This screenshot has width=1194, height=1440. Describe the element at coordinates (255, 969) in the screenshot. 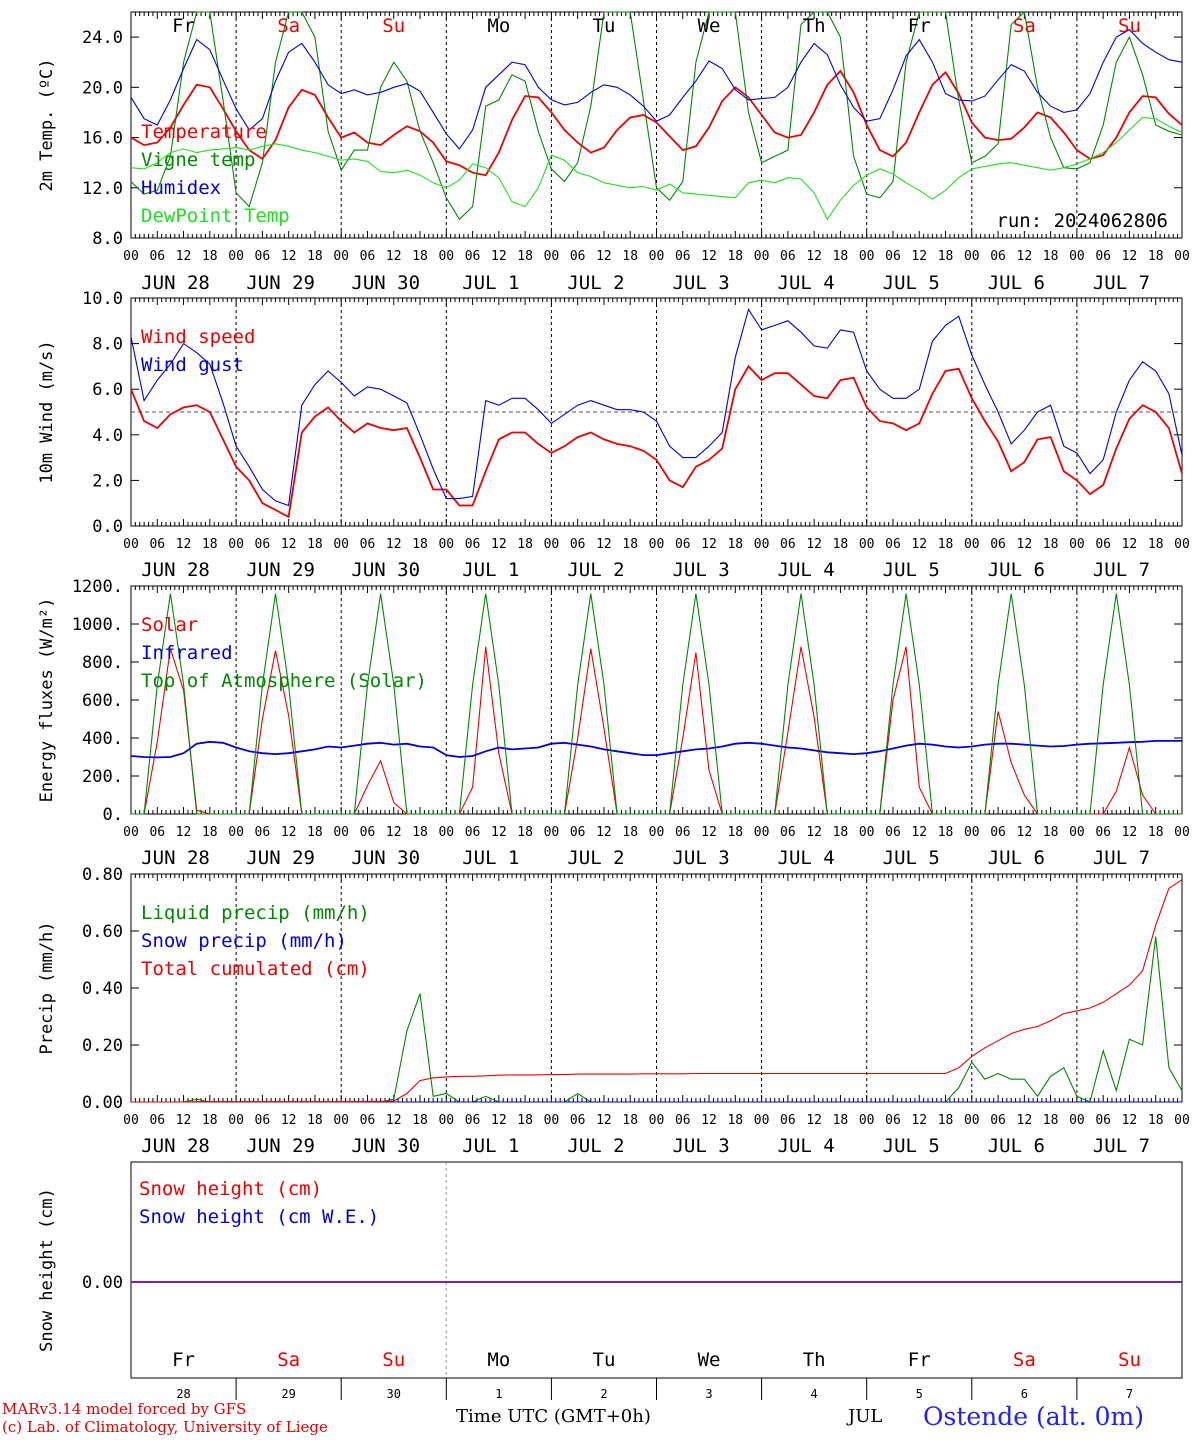

I see `legend-entry: Total cumulated (cm)` at that location.